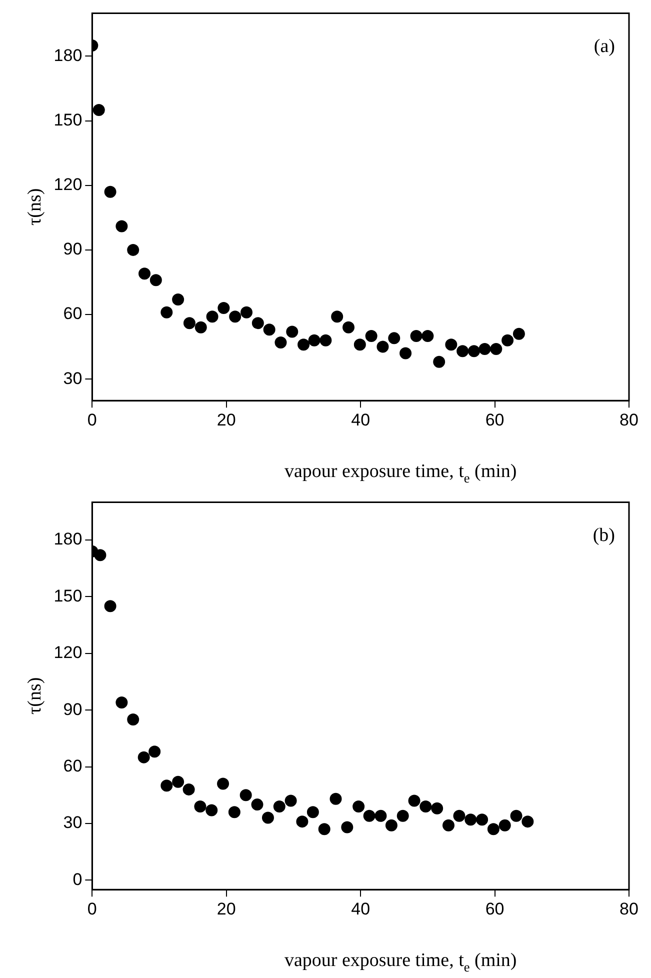 The image size is (651, 978). I want to click on y-tick-label: 0, so click(77, 879).